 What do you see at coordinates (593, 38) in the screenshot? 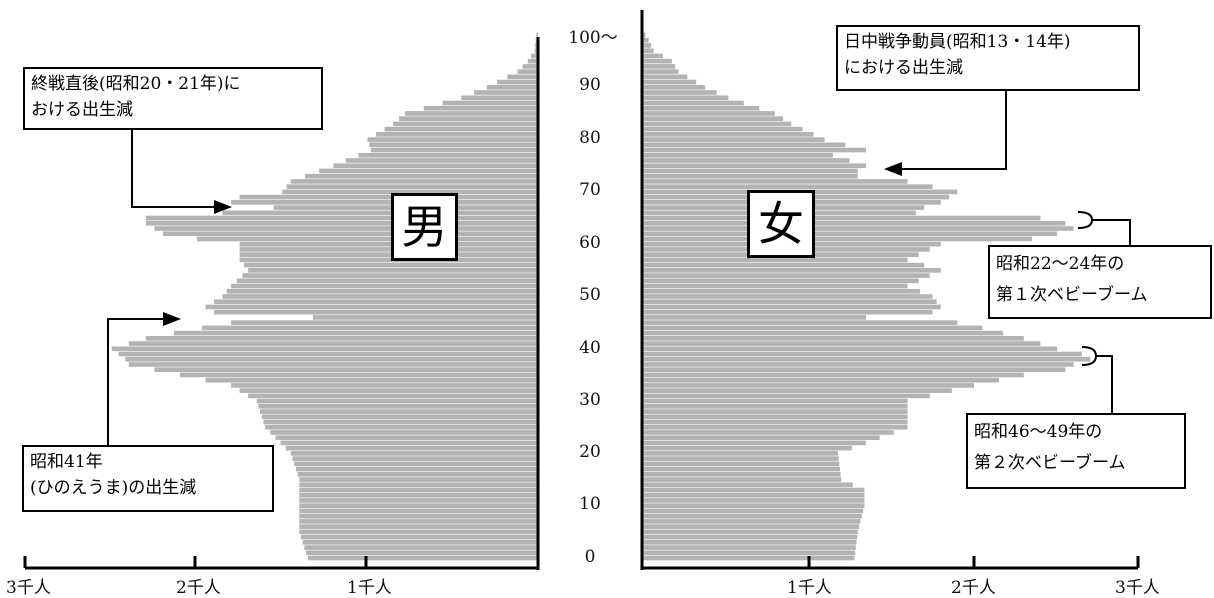
I see `age-tick-label: 100〜` at bounding box center [593, 38].